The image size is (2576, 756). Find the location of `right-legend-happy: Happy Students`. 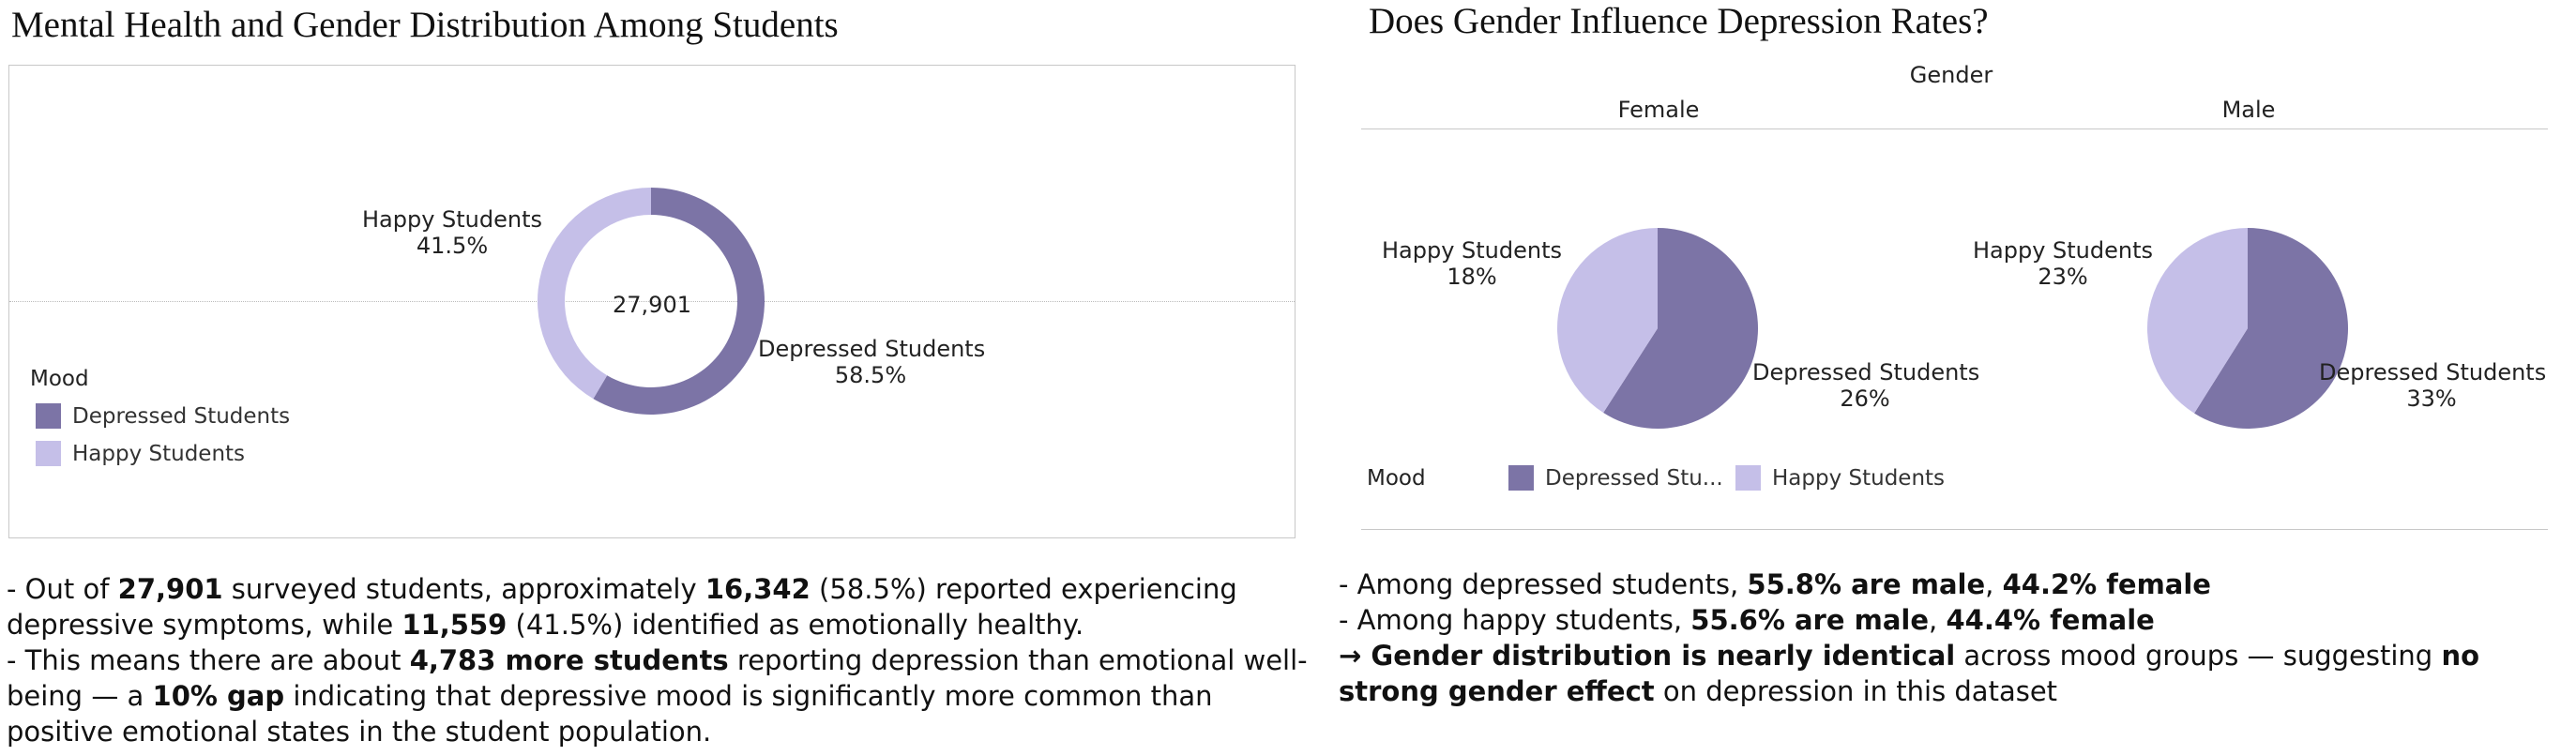

right-legend-happy: Happy Students is located at coordinates (1840, 478).